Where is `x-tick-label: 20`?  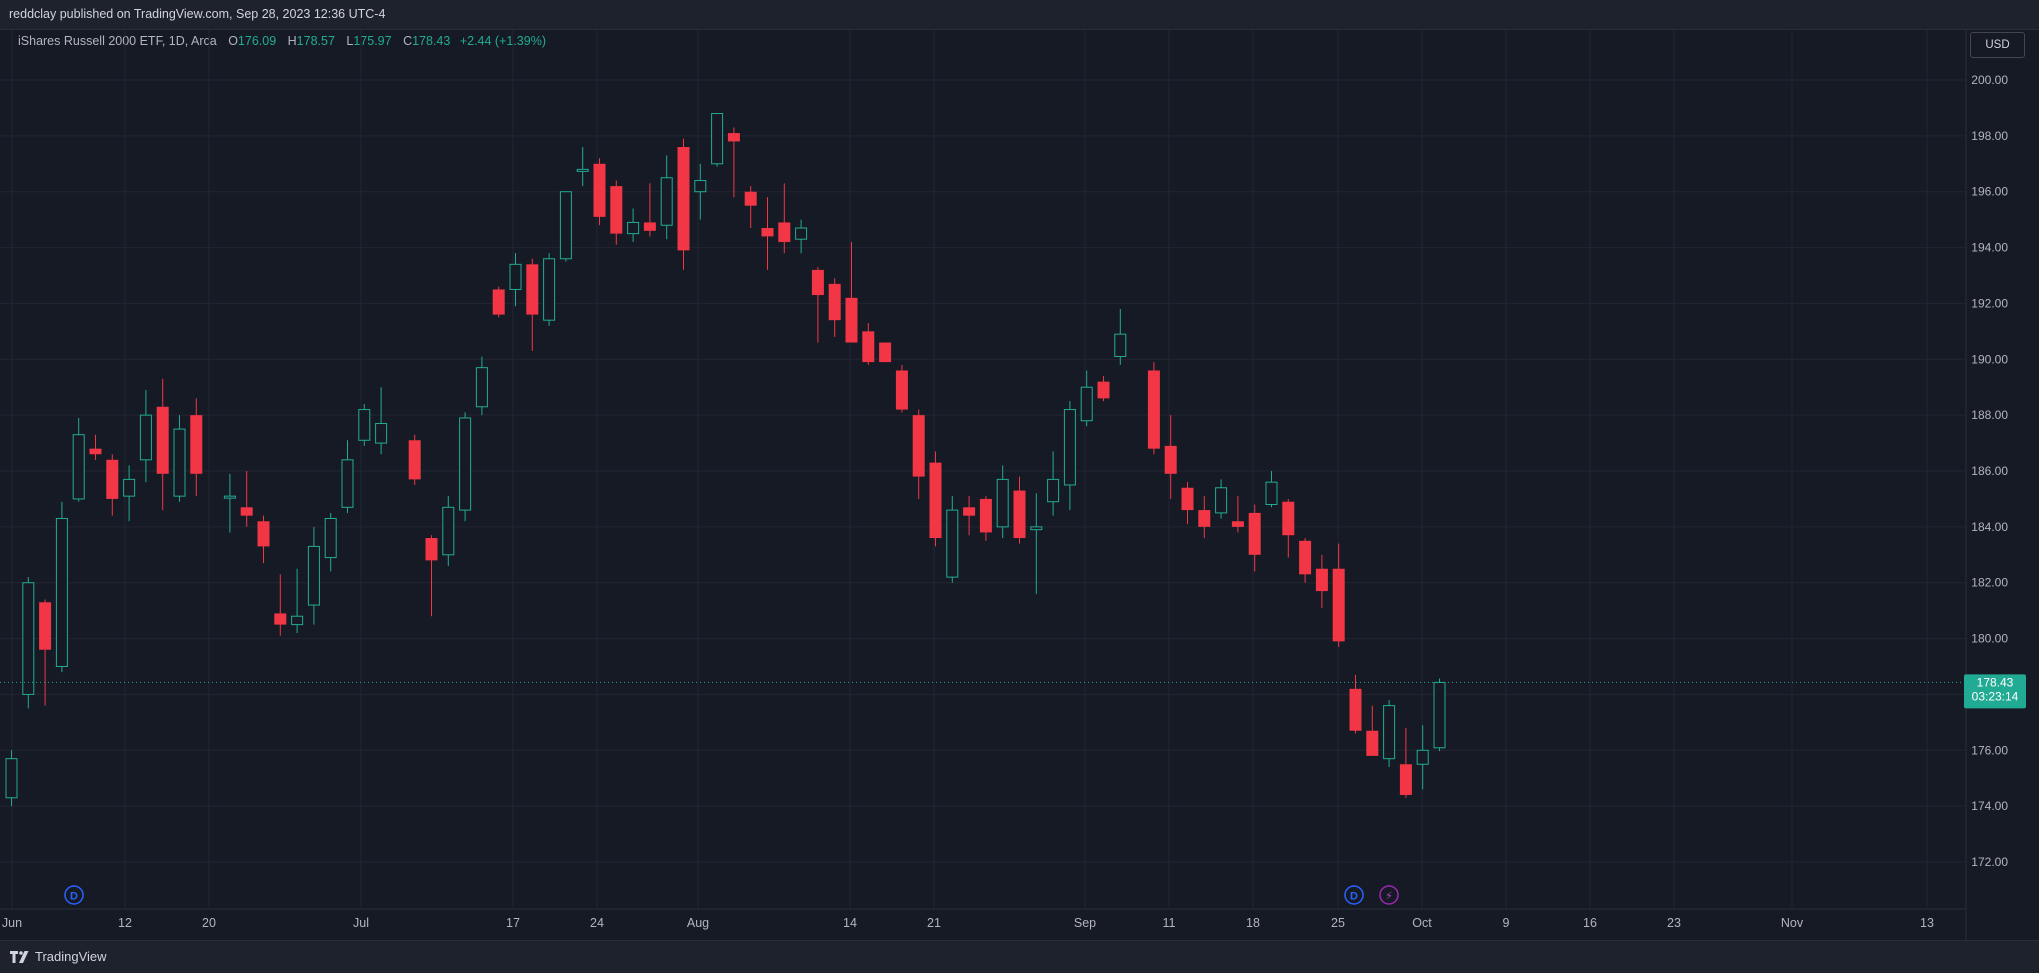
x-tick-label: 20 is located at coordinates (209, 923).